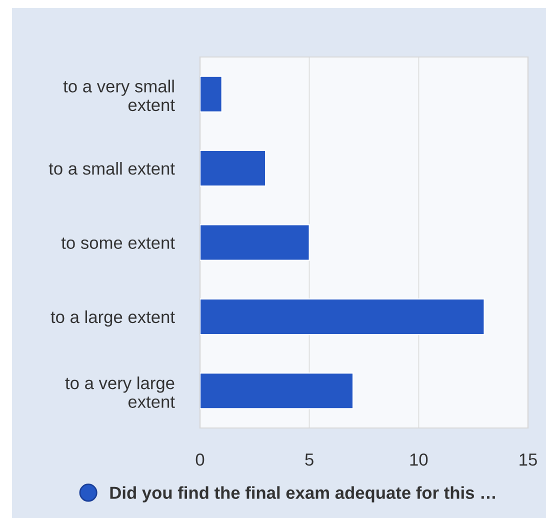 The height and width of the screenshot is (518, 546). What do you see at coordinates (120, 392) in the screenshot?
I see `y-tick-label: to a very large extent` at bounding box center [120, 392].